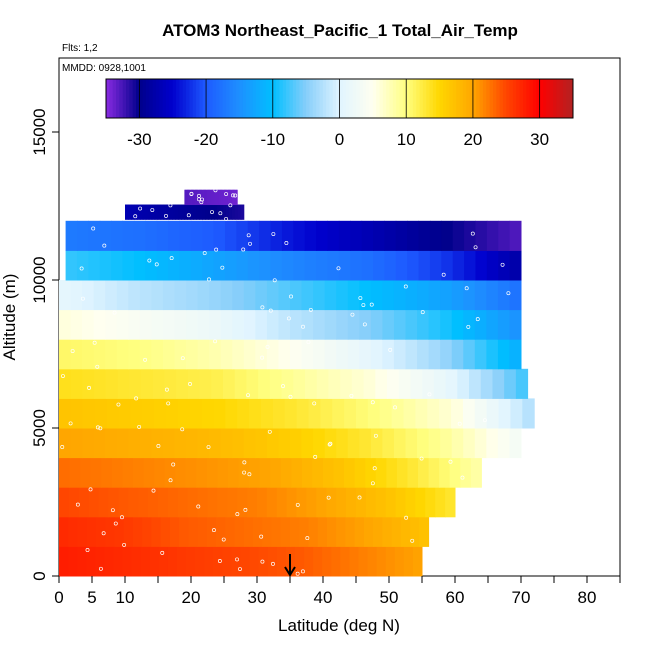 The image size is (650, 650). What do you see at coordinates (339, 98) in the screenshot?
I see `colorbar` at bounding box center [339, 98].